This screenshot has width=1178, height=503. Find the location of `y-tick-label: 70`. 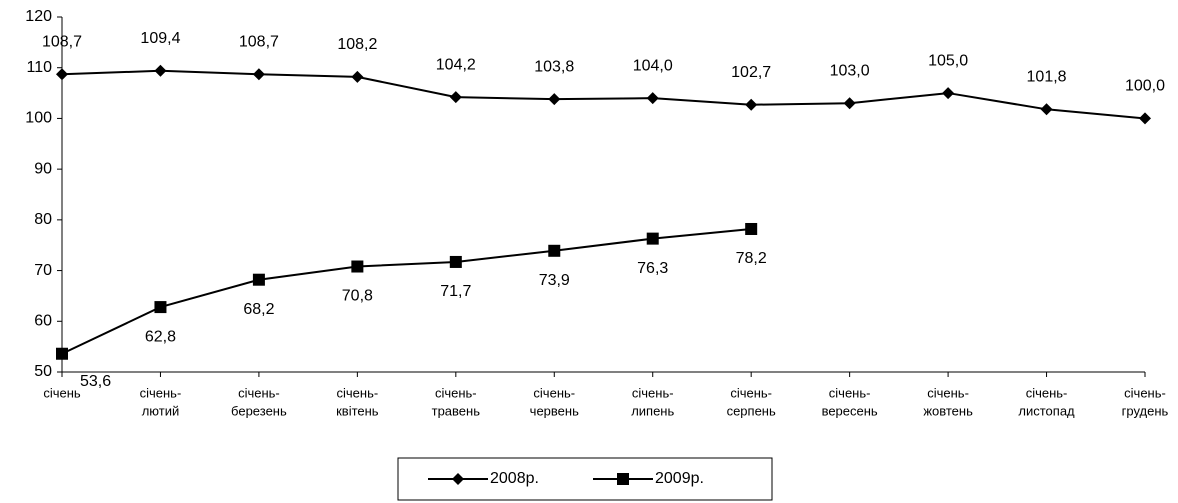

y-tick-label: 70 is located at coordinates (43, 270).